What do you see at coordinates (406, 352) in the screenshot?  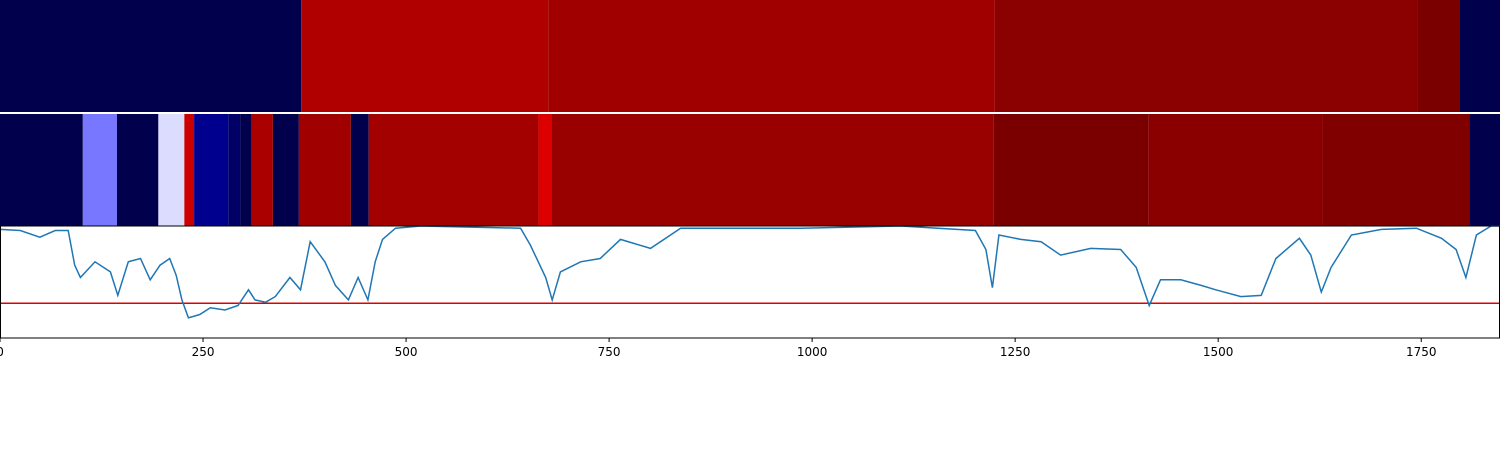 I see `x-tick-label: 500` at bounding box center [406, 352].